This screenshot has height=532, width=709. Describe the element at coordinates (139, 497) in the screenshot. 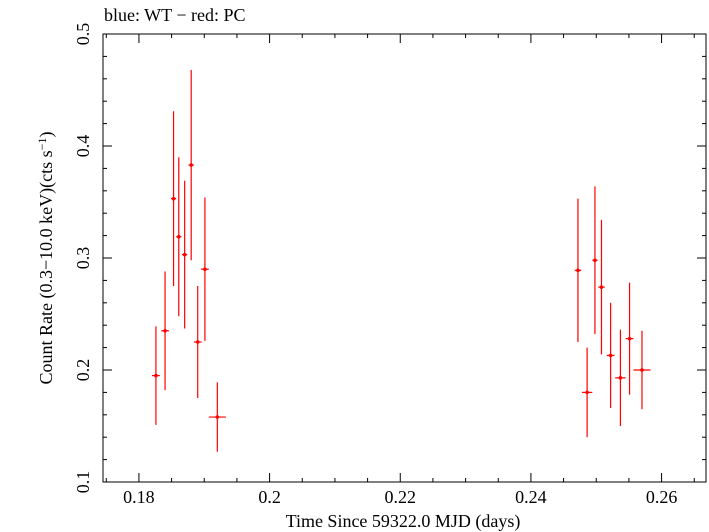

I see `x-tick-label: 0.18` at that location.